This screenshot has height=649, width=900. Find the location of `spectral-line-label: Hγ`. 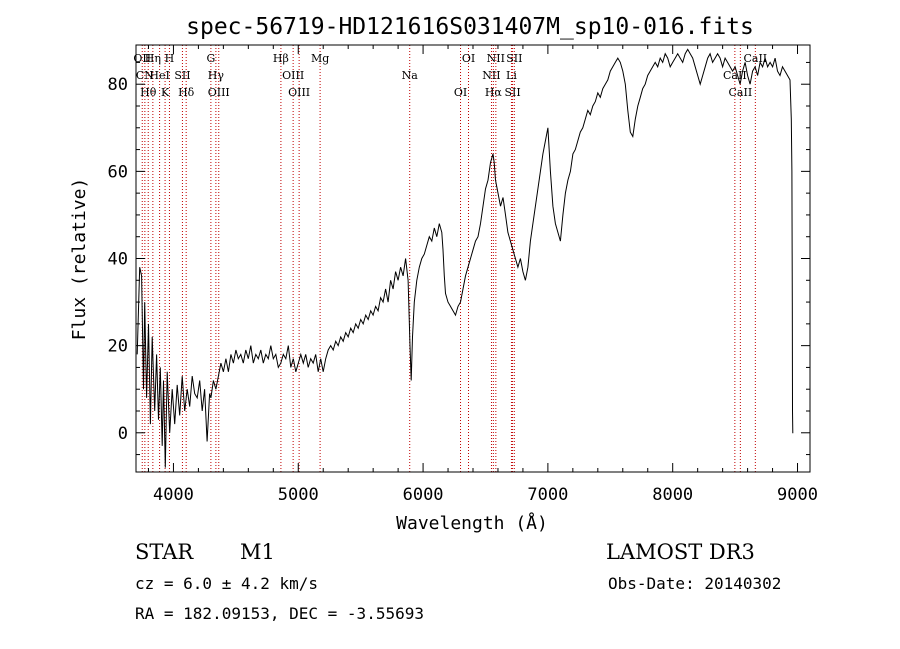

spectral-line-label: Hγ is located at coordinates (216, 75).